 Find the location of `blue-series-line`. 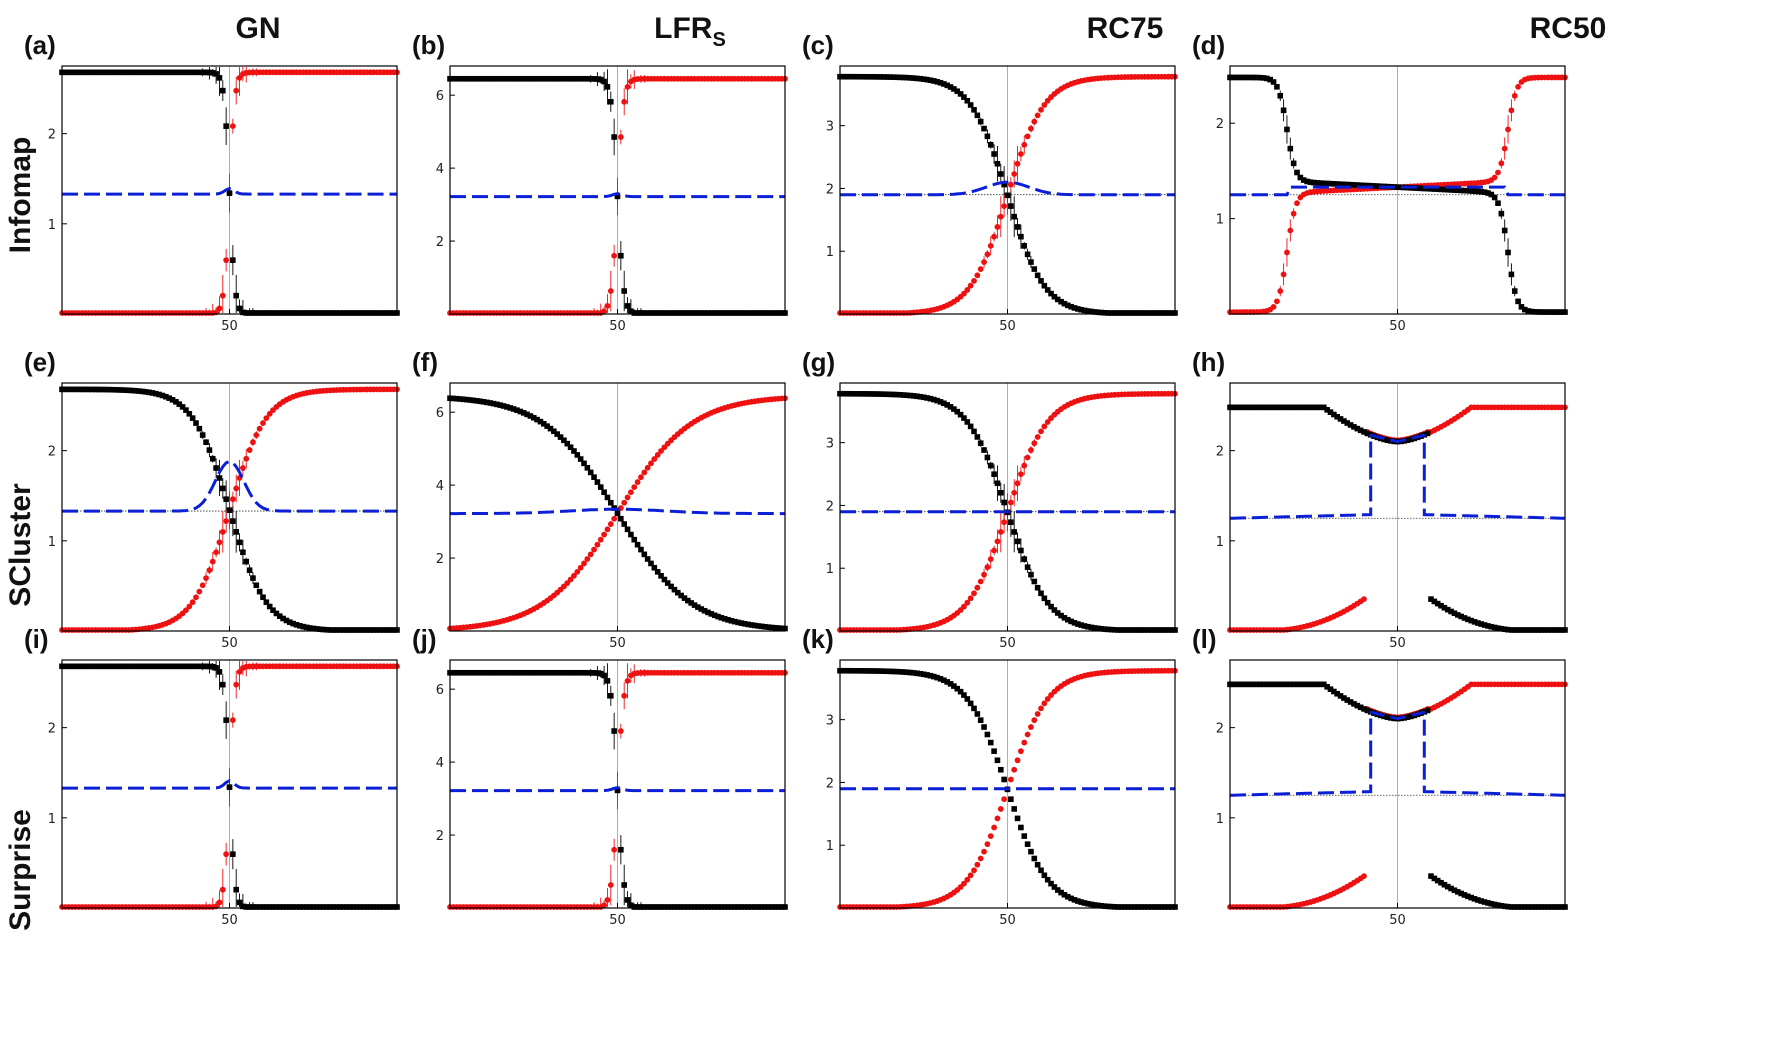

blue-series-line is located at coordinates (617, 789).